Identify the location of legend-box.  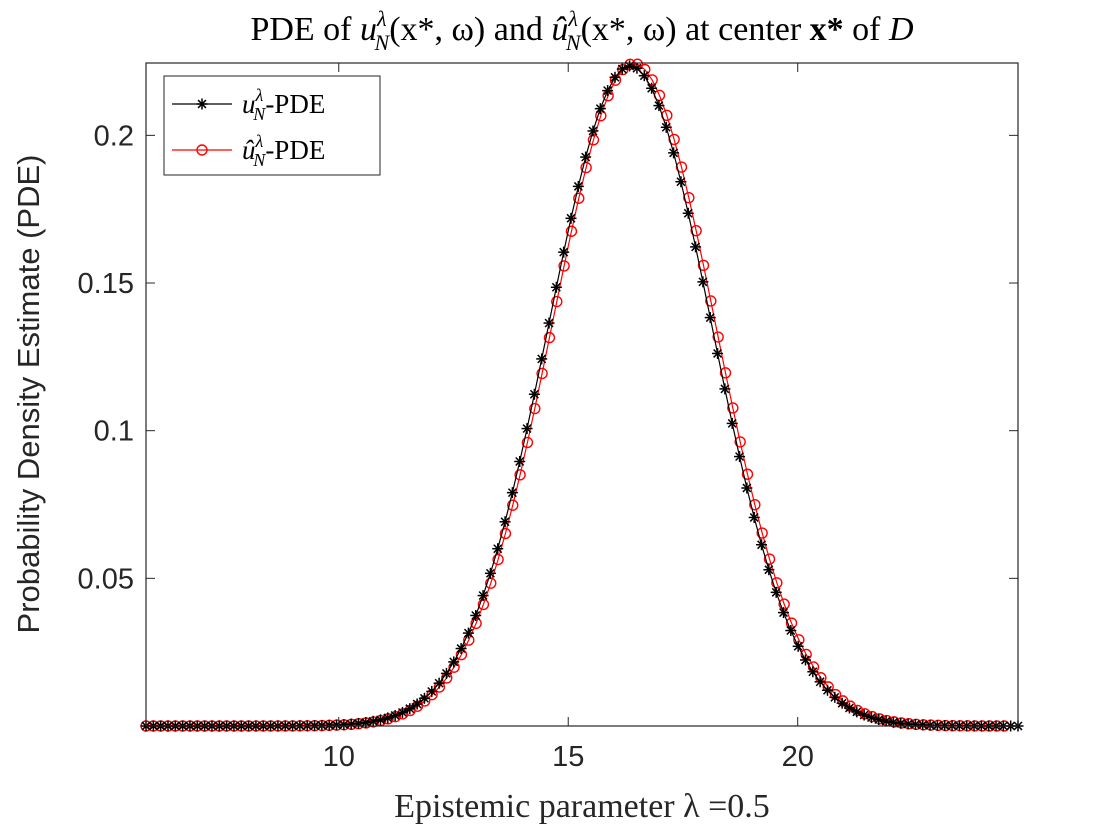
(272, 125).